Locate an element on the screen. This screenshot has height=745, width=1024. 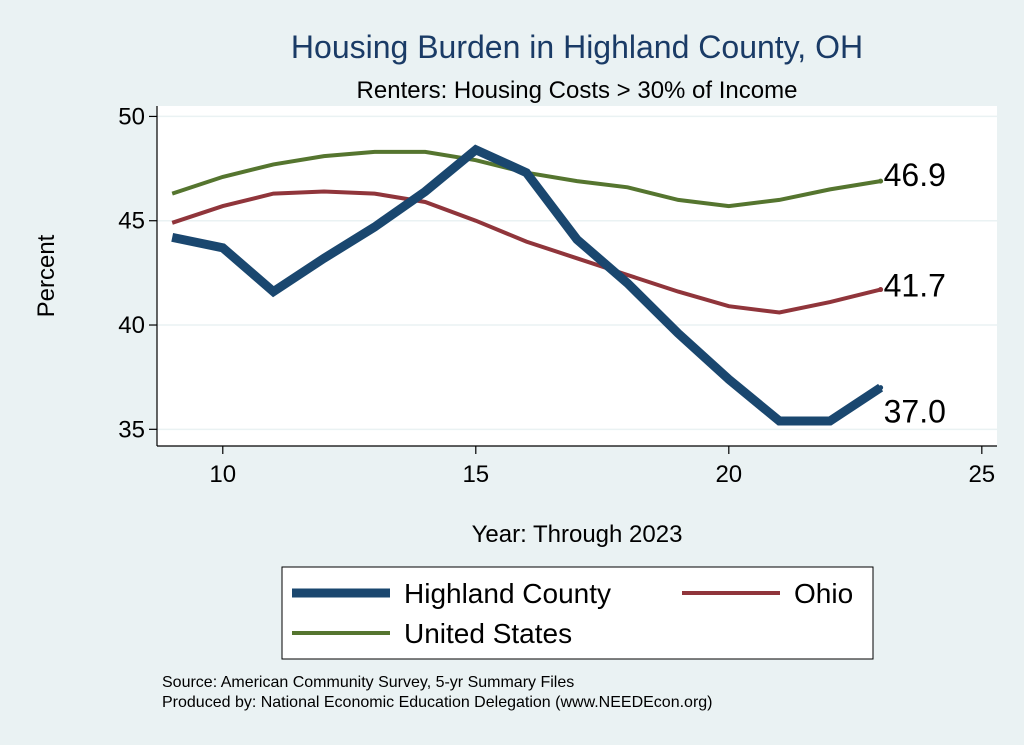
end-point-ohio is located at coordinates (881, 290).